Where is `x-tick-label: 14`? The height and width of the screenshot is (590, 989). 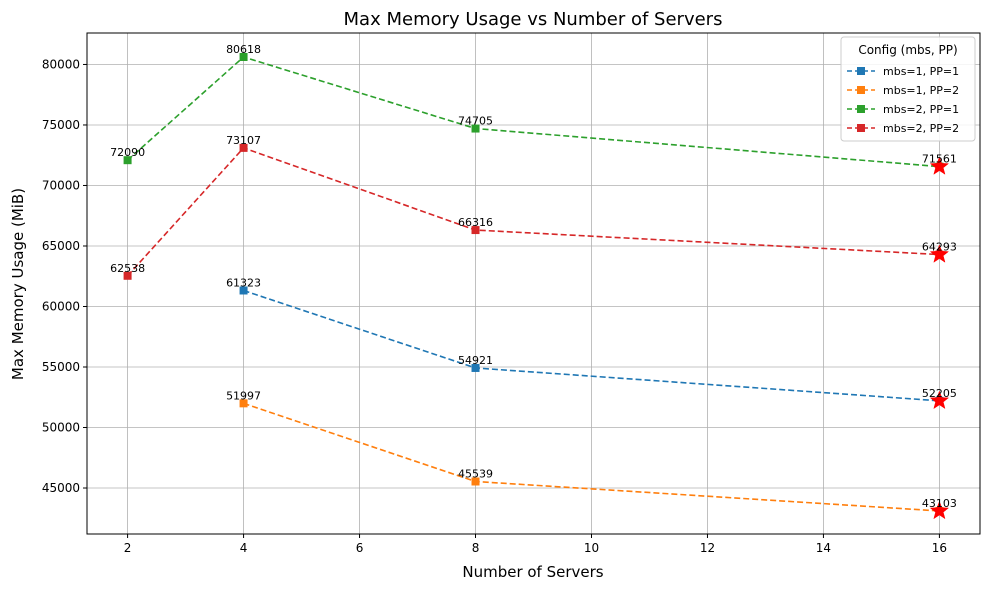 x-tick-label: 14 is located at coordinates (823, 548).